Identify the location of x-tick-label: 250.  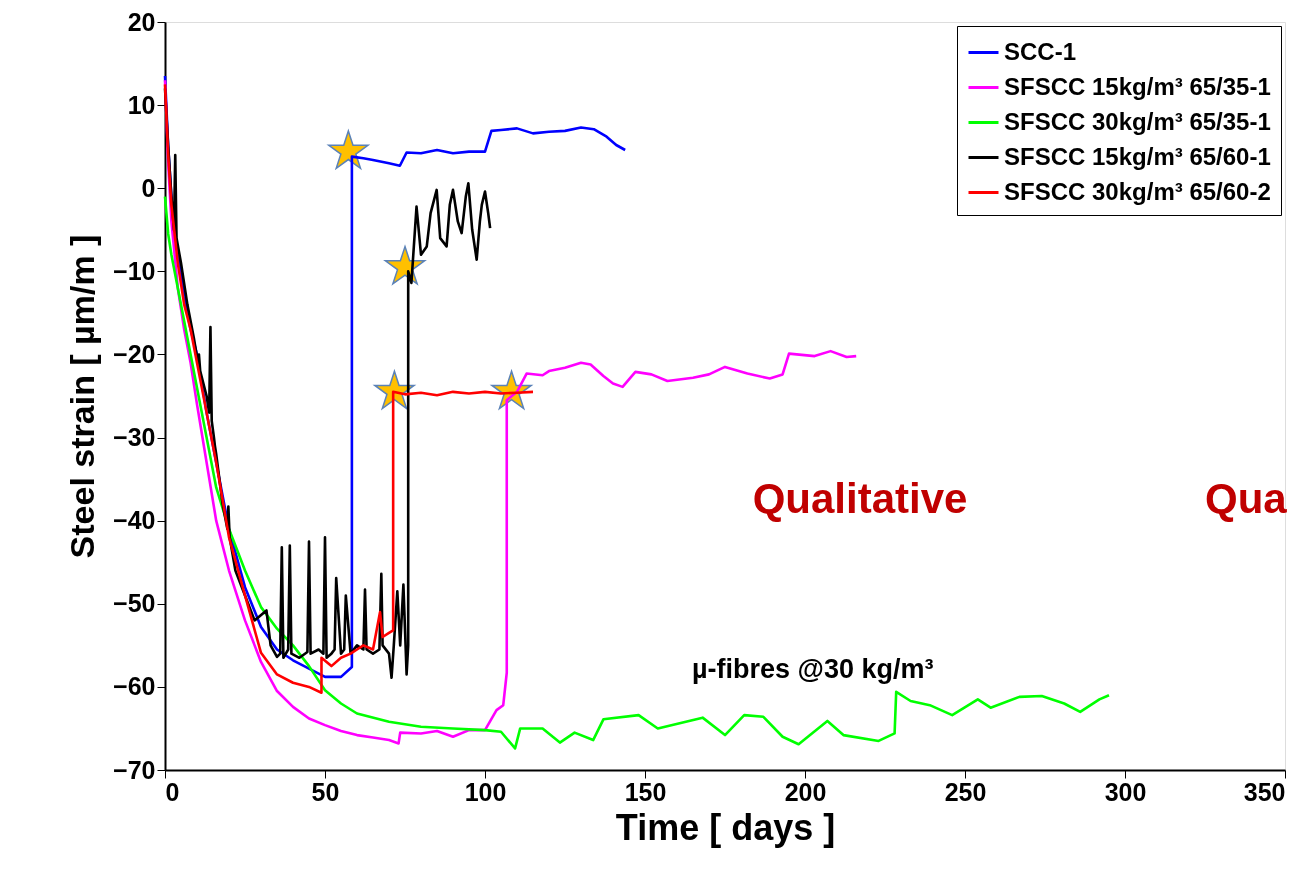
(965, 791).